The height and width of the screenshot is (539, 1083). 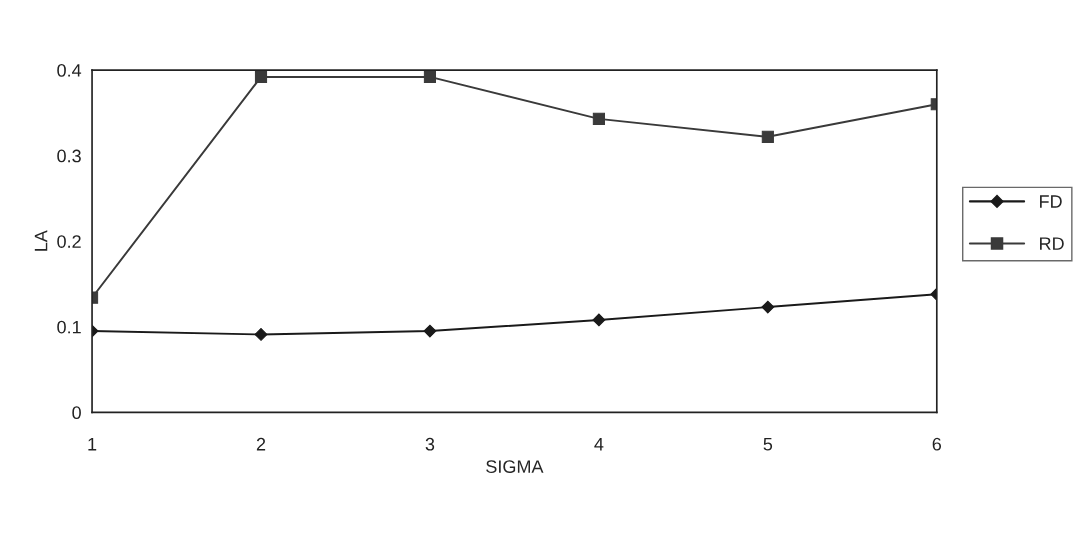 I want to click on y-tick-label: 0.2, so click(x=69, y=241).